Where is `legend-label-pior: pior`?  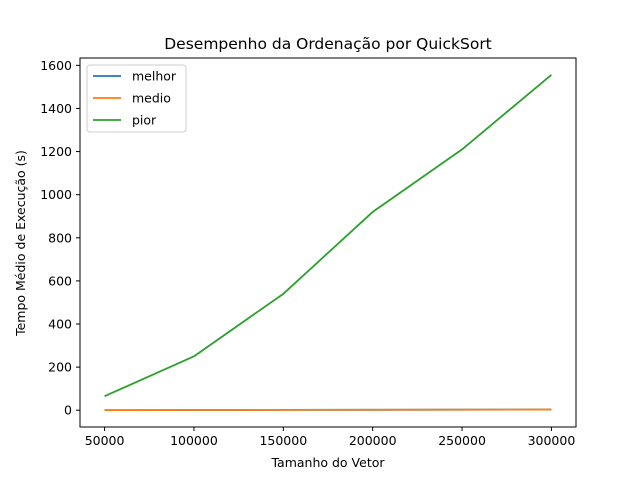 legend-label-pior: pior is located at coordinates (144, 120).